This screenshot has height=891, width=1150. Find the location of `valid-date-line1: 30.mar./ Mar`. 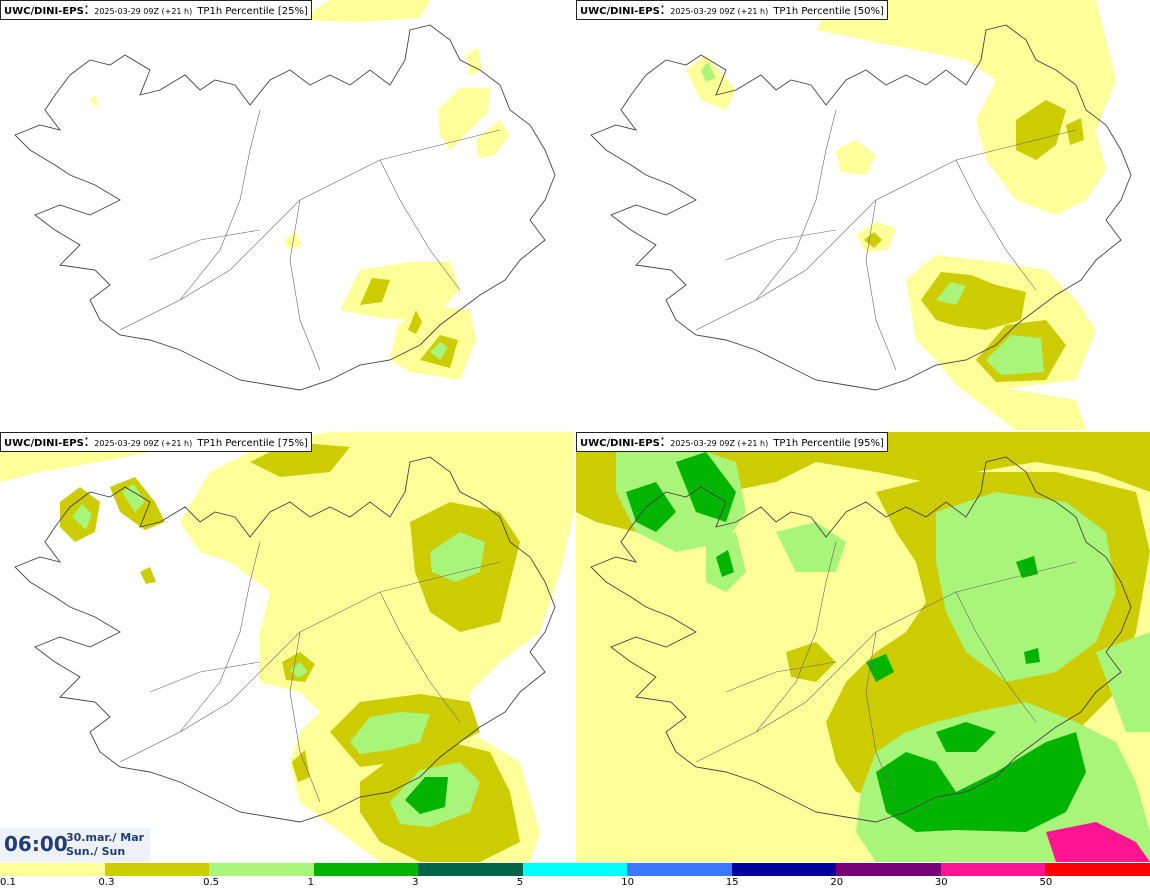

valid-date-line1: 30.mar./ Mar is located at coordinates (105, 837).